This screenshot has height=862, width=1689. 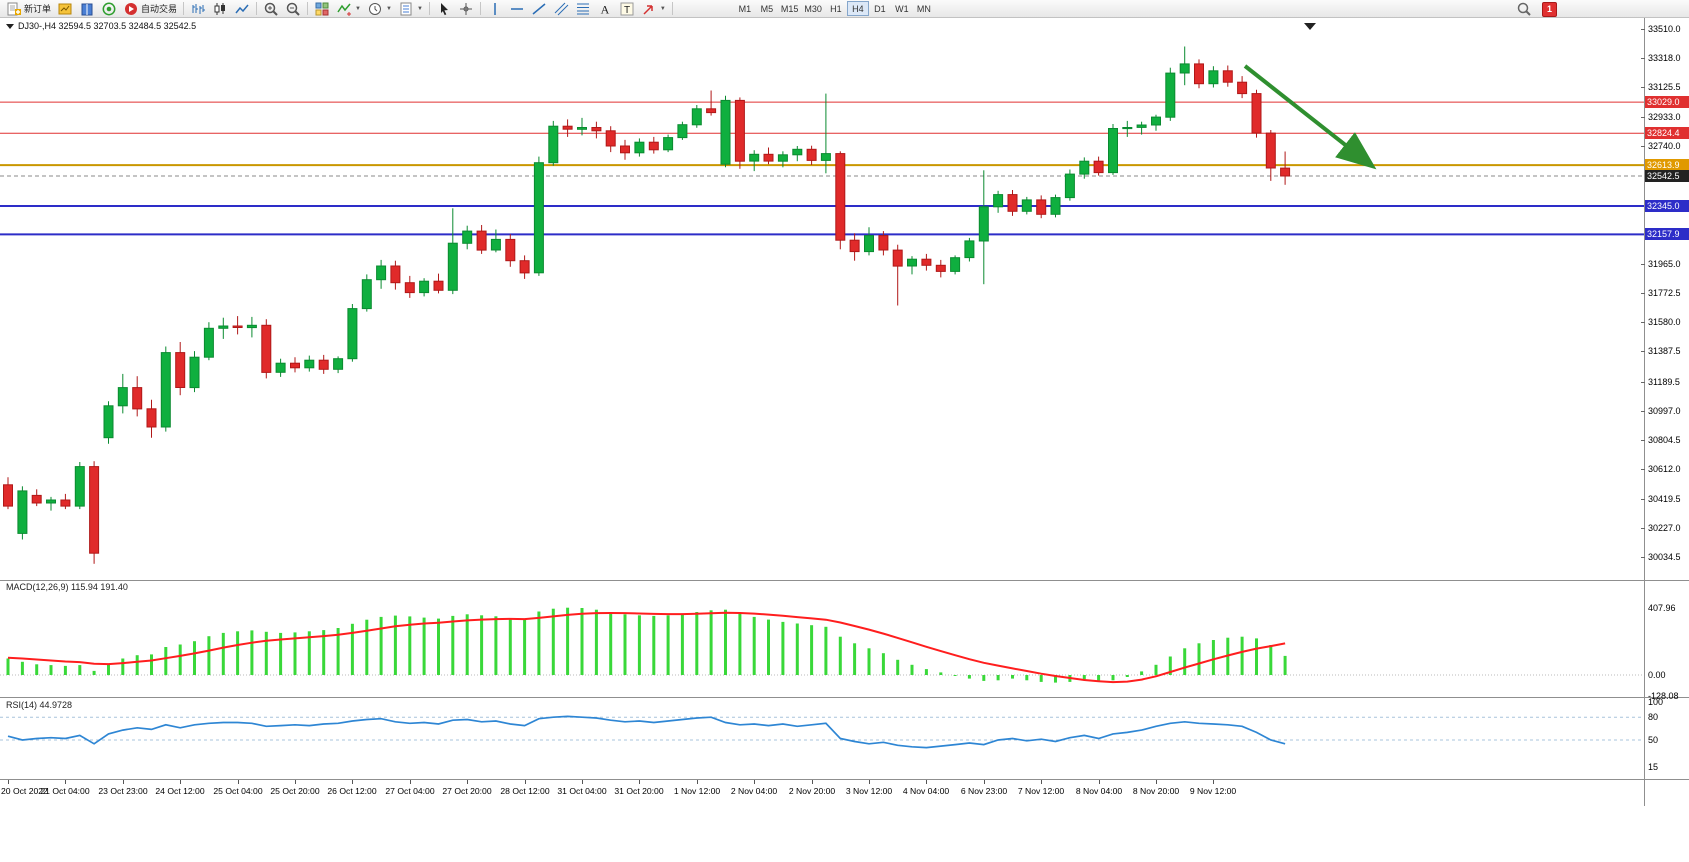 I want to click on text-label-button: T, so click(x=627, y=9).